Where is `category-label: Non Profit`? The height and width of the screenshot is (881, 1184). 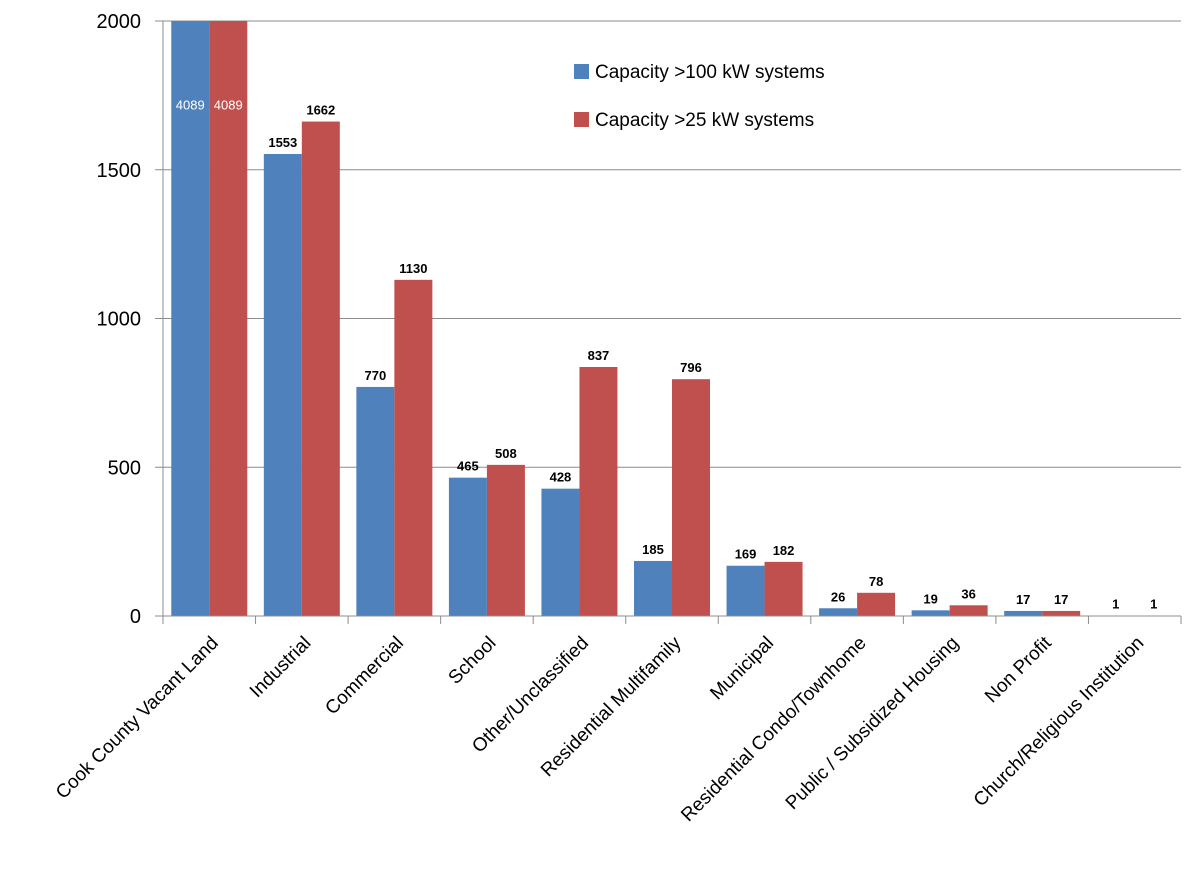
category-label: Non Profit is located at coordinates (1018, 669).